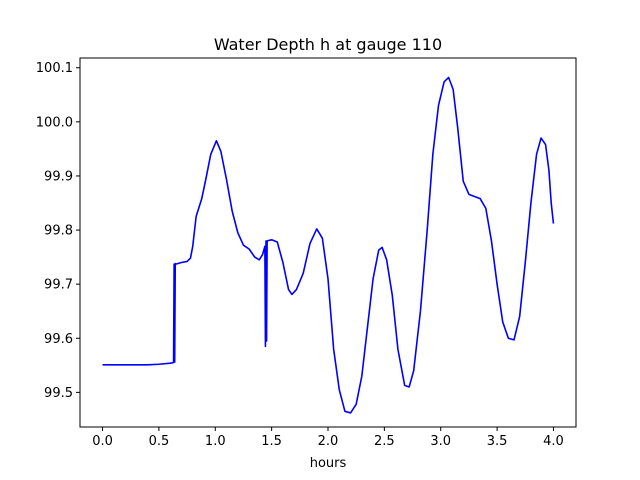  What do you see at coordinates (497, 441) in the screenshot?
I see `x-tick-label: 3.5` at bounding box center [497, 441].